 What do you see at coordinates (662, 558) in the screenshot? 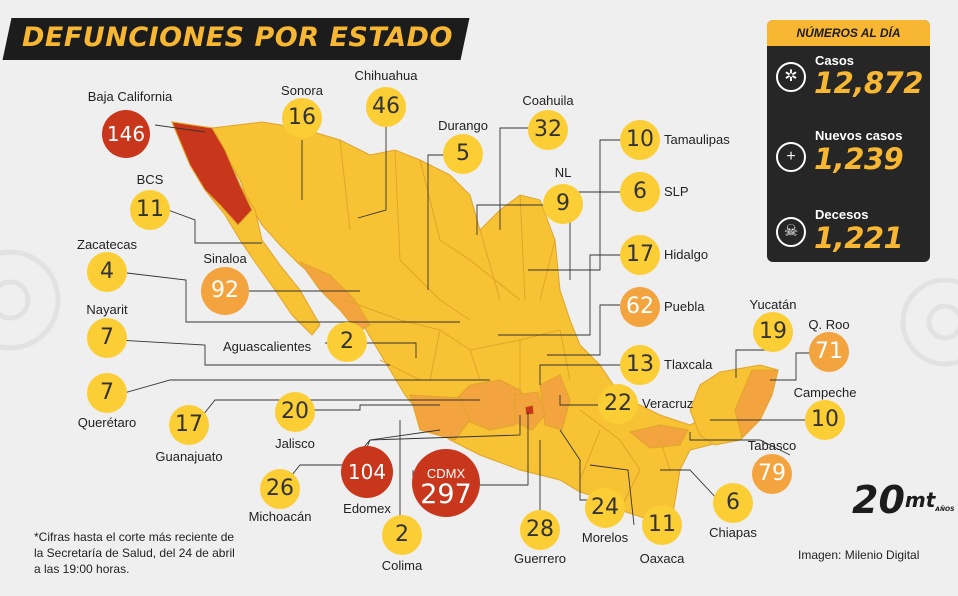
I see `state-label-oaxaca: Oaxaca` at bounding box center [662, 558].